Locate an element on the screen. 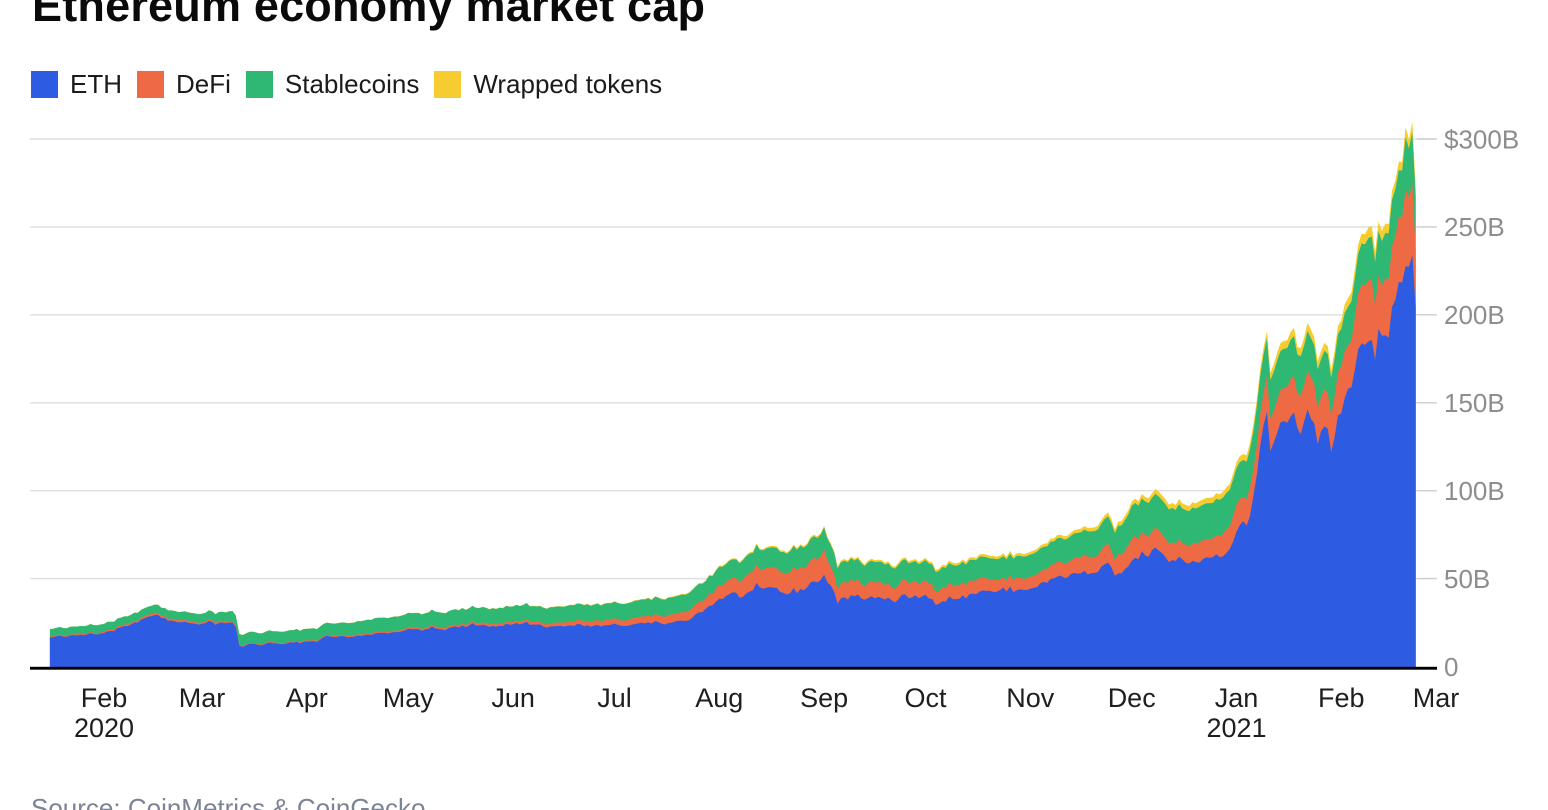  legend-item-stablecoins: Stablecoins is located at coordinates (332, 84).